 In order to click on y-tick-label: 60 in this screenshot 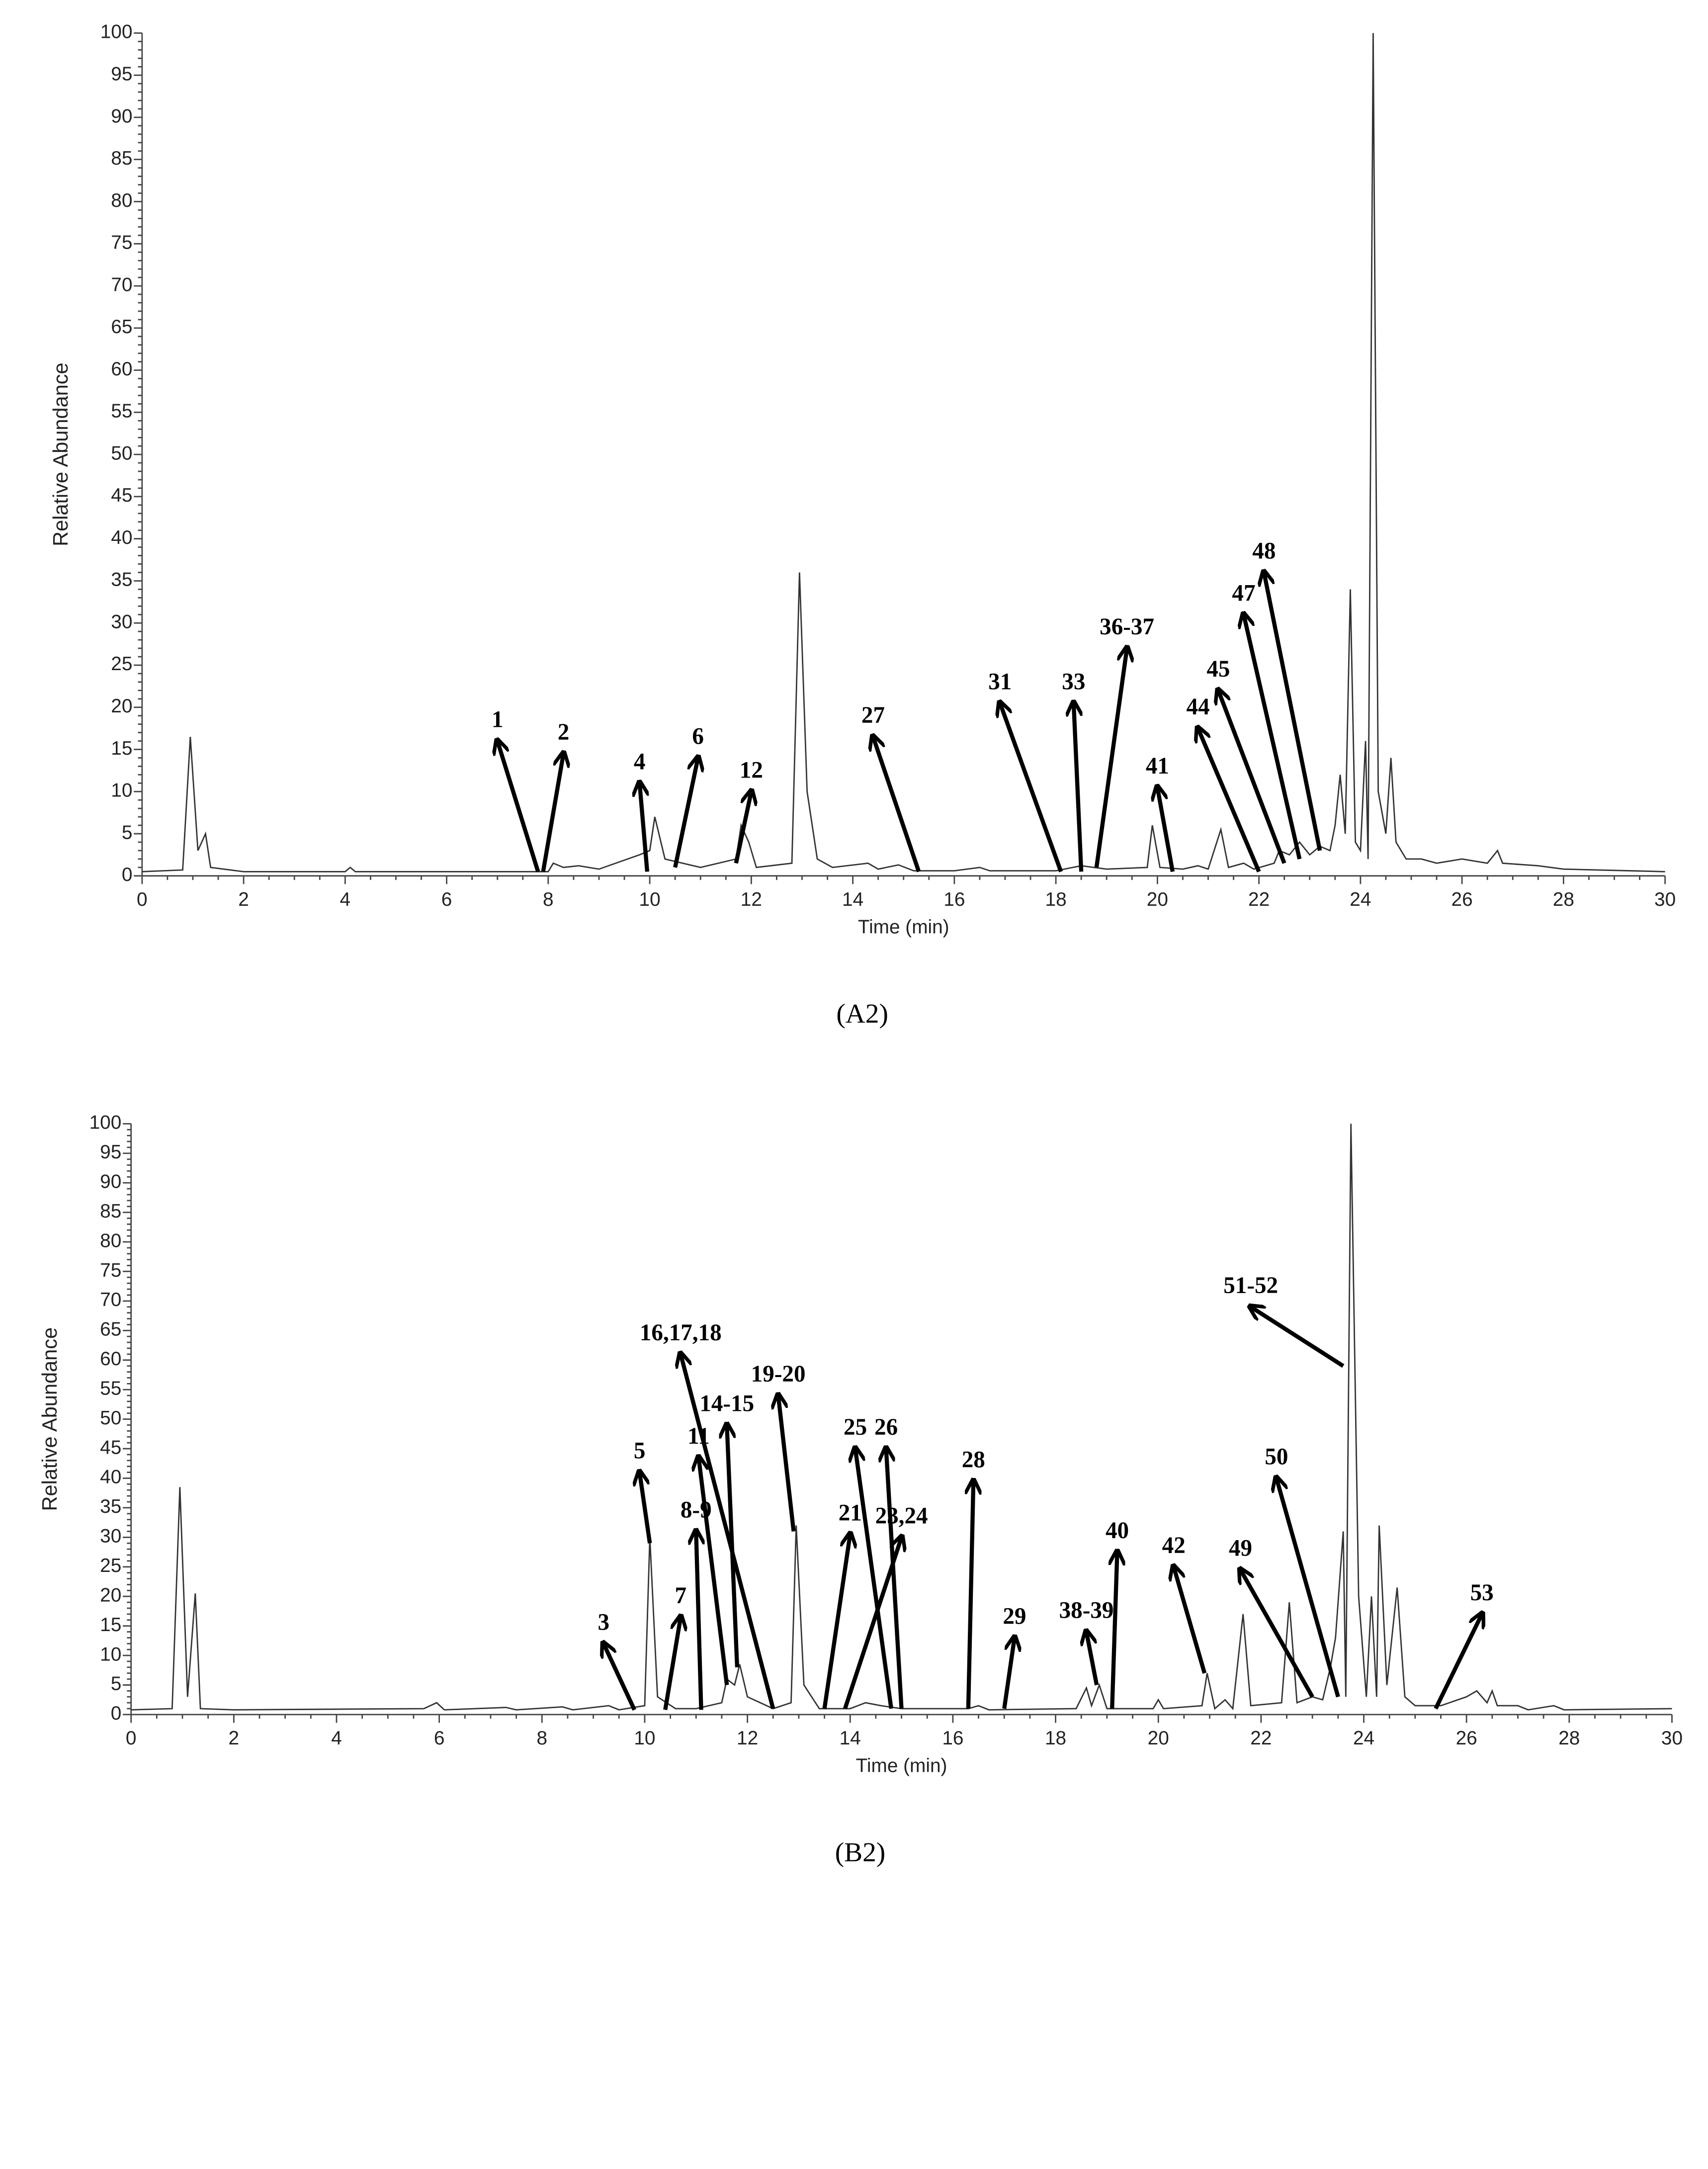, I will do `click(121, 369)`.